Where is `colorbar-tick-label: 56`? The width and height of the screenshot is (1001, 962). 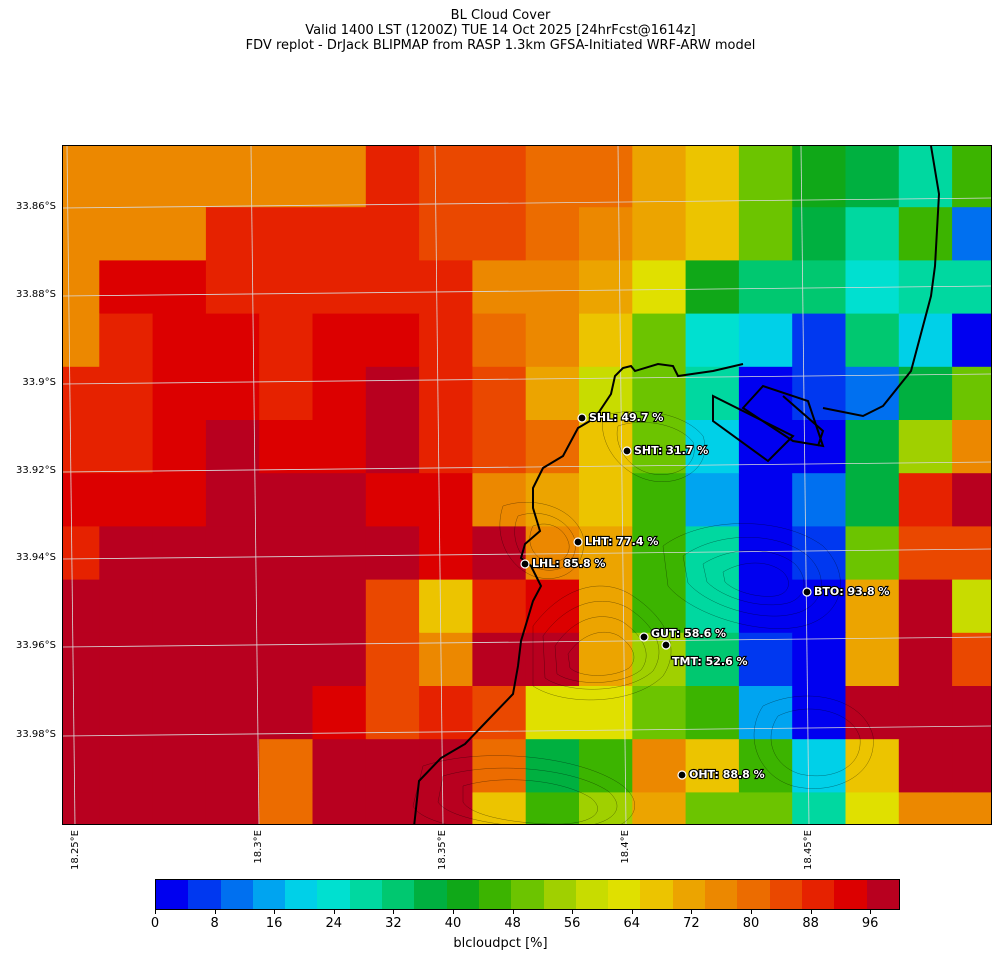 colorbar-tick-label: 56 is located at coordinates (572, 923).